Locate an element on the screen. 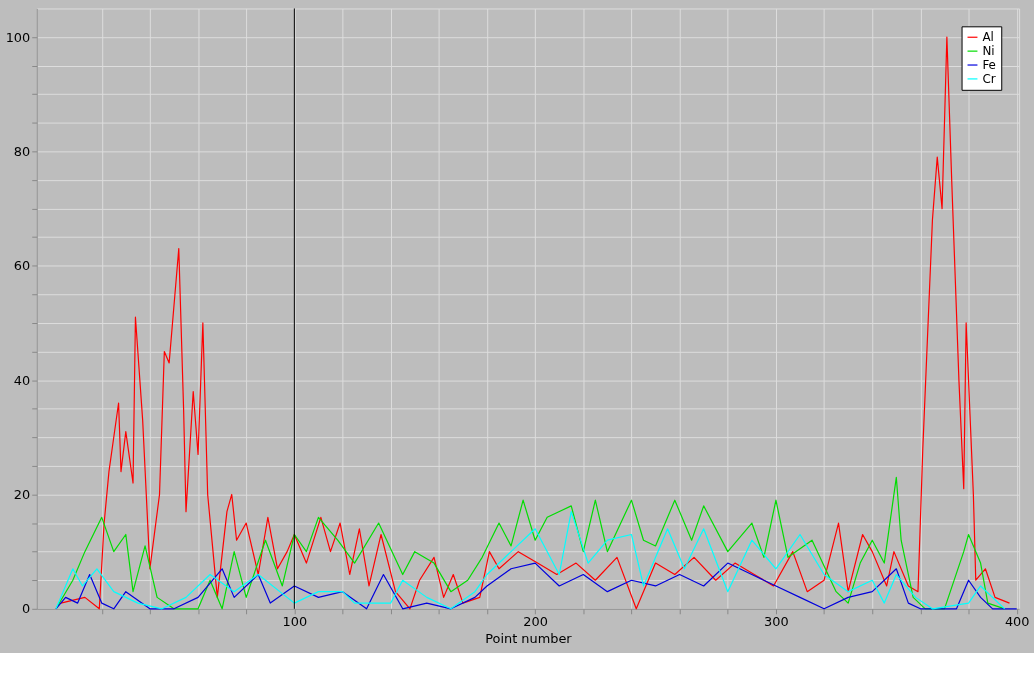 The height and width of the screenshot is (679, 1034). x-axis-title: Point number is located at coordinates (529, 639).